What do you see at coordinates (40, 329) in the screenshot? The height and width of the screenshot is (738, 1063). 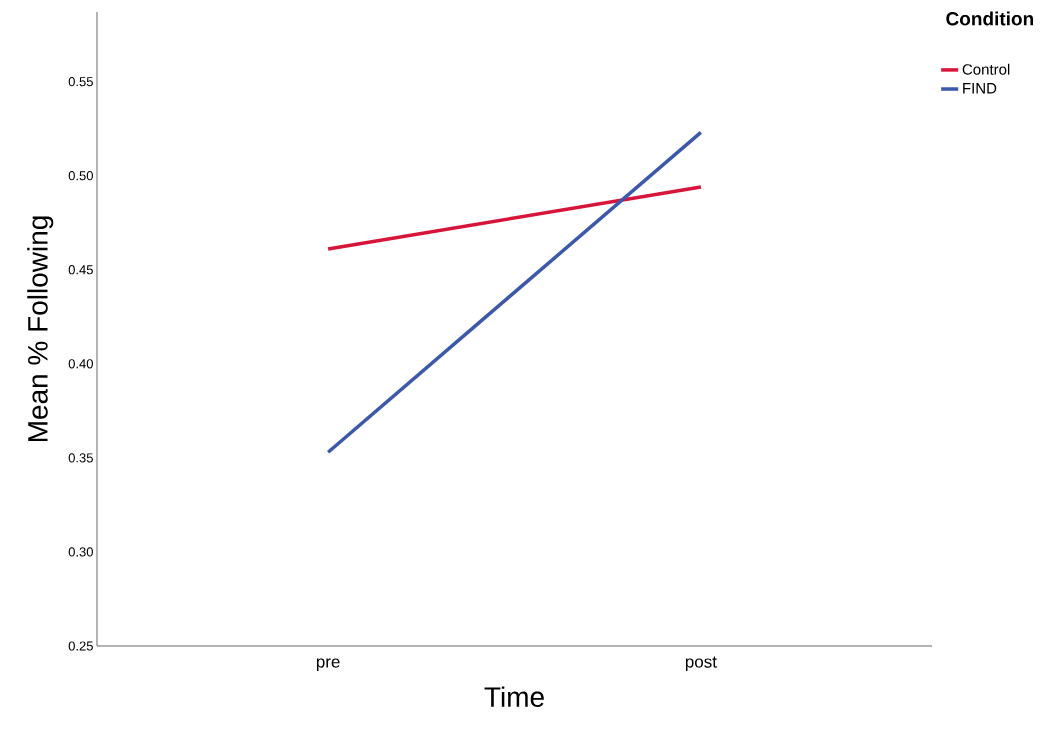 I see `y-axis-title: Mean % Following` at bounding box center [40, 329].